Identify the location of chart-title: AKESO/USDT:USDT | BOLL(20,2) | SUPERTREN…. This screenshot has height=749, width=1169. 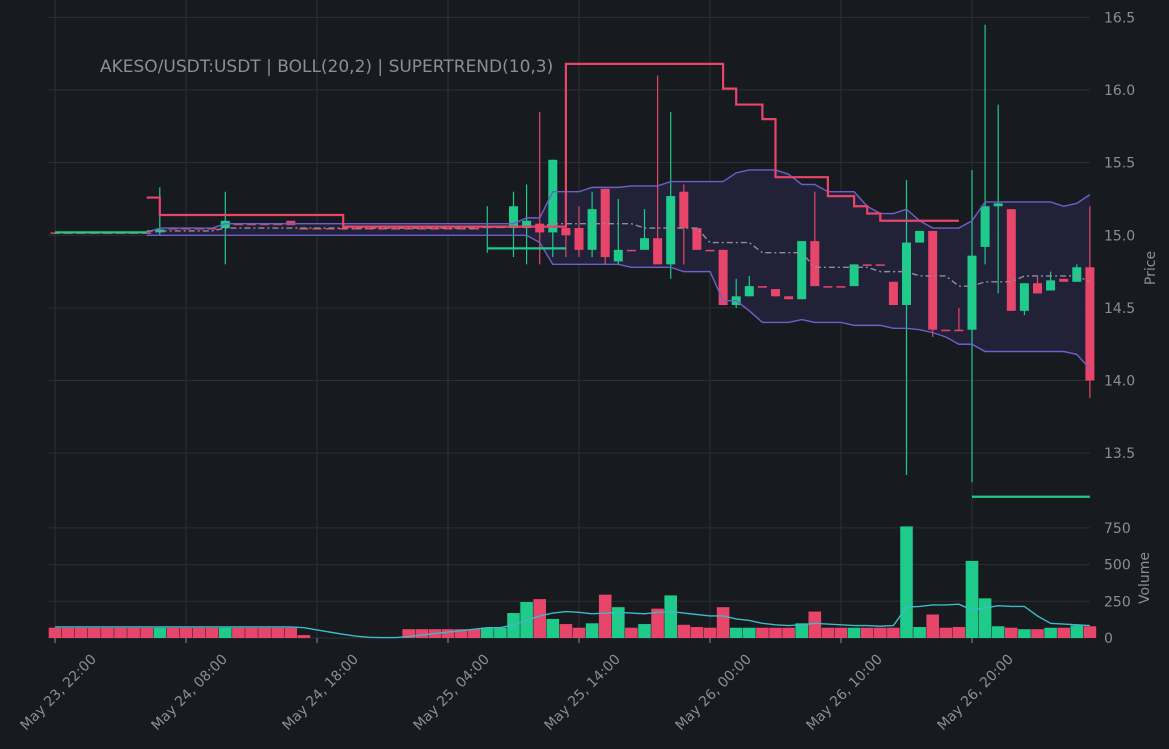
(326, 67).